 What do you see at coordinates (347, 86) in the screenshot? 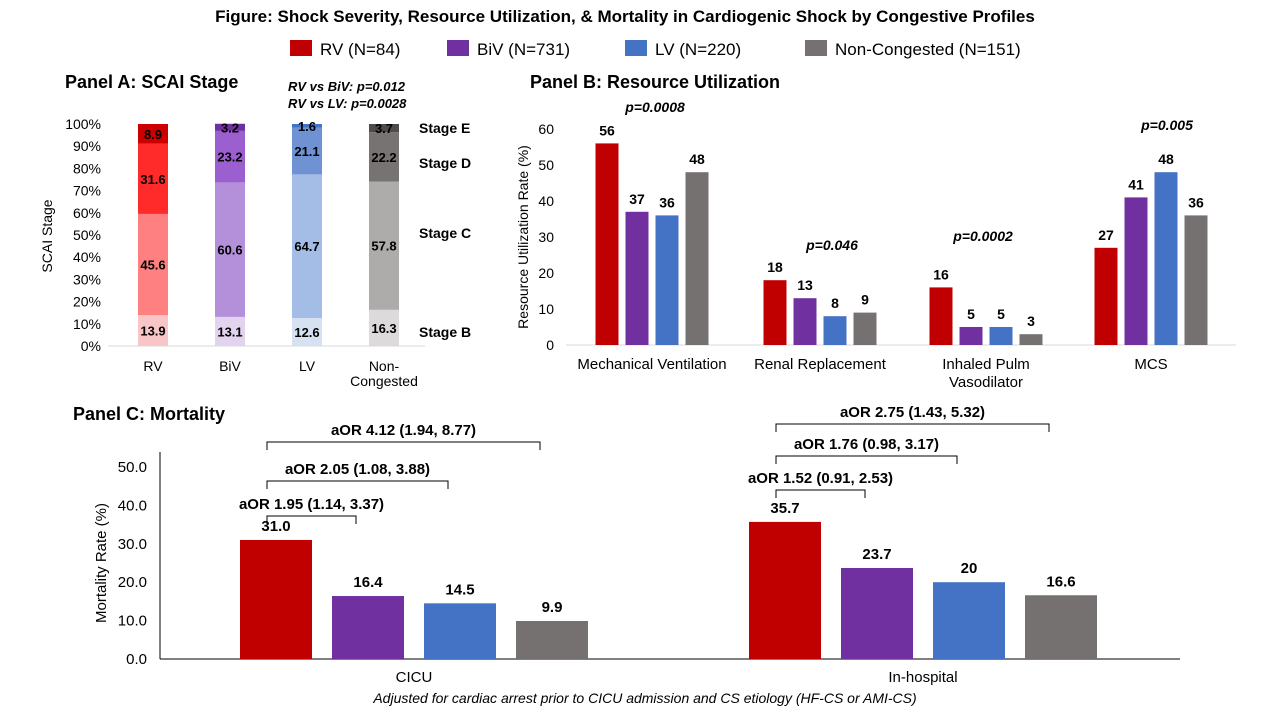
I see `panel-a-pvalue-biv: RV vs BiV: p=0.012` at bounding box center [347, 86].